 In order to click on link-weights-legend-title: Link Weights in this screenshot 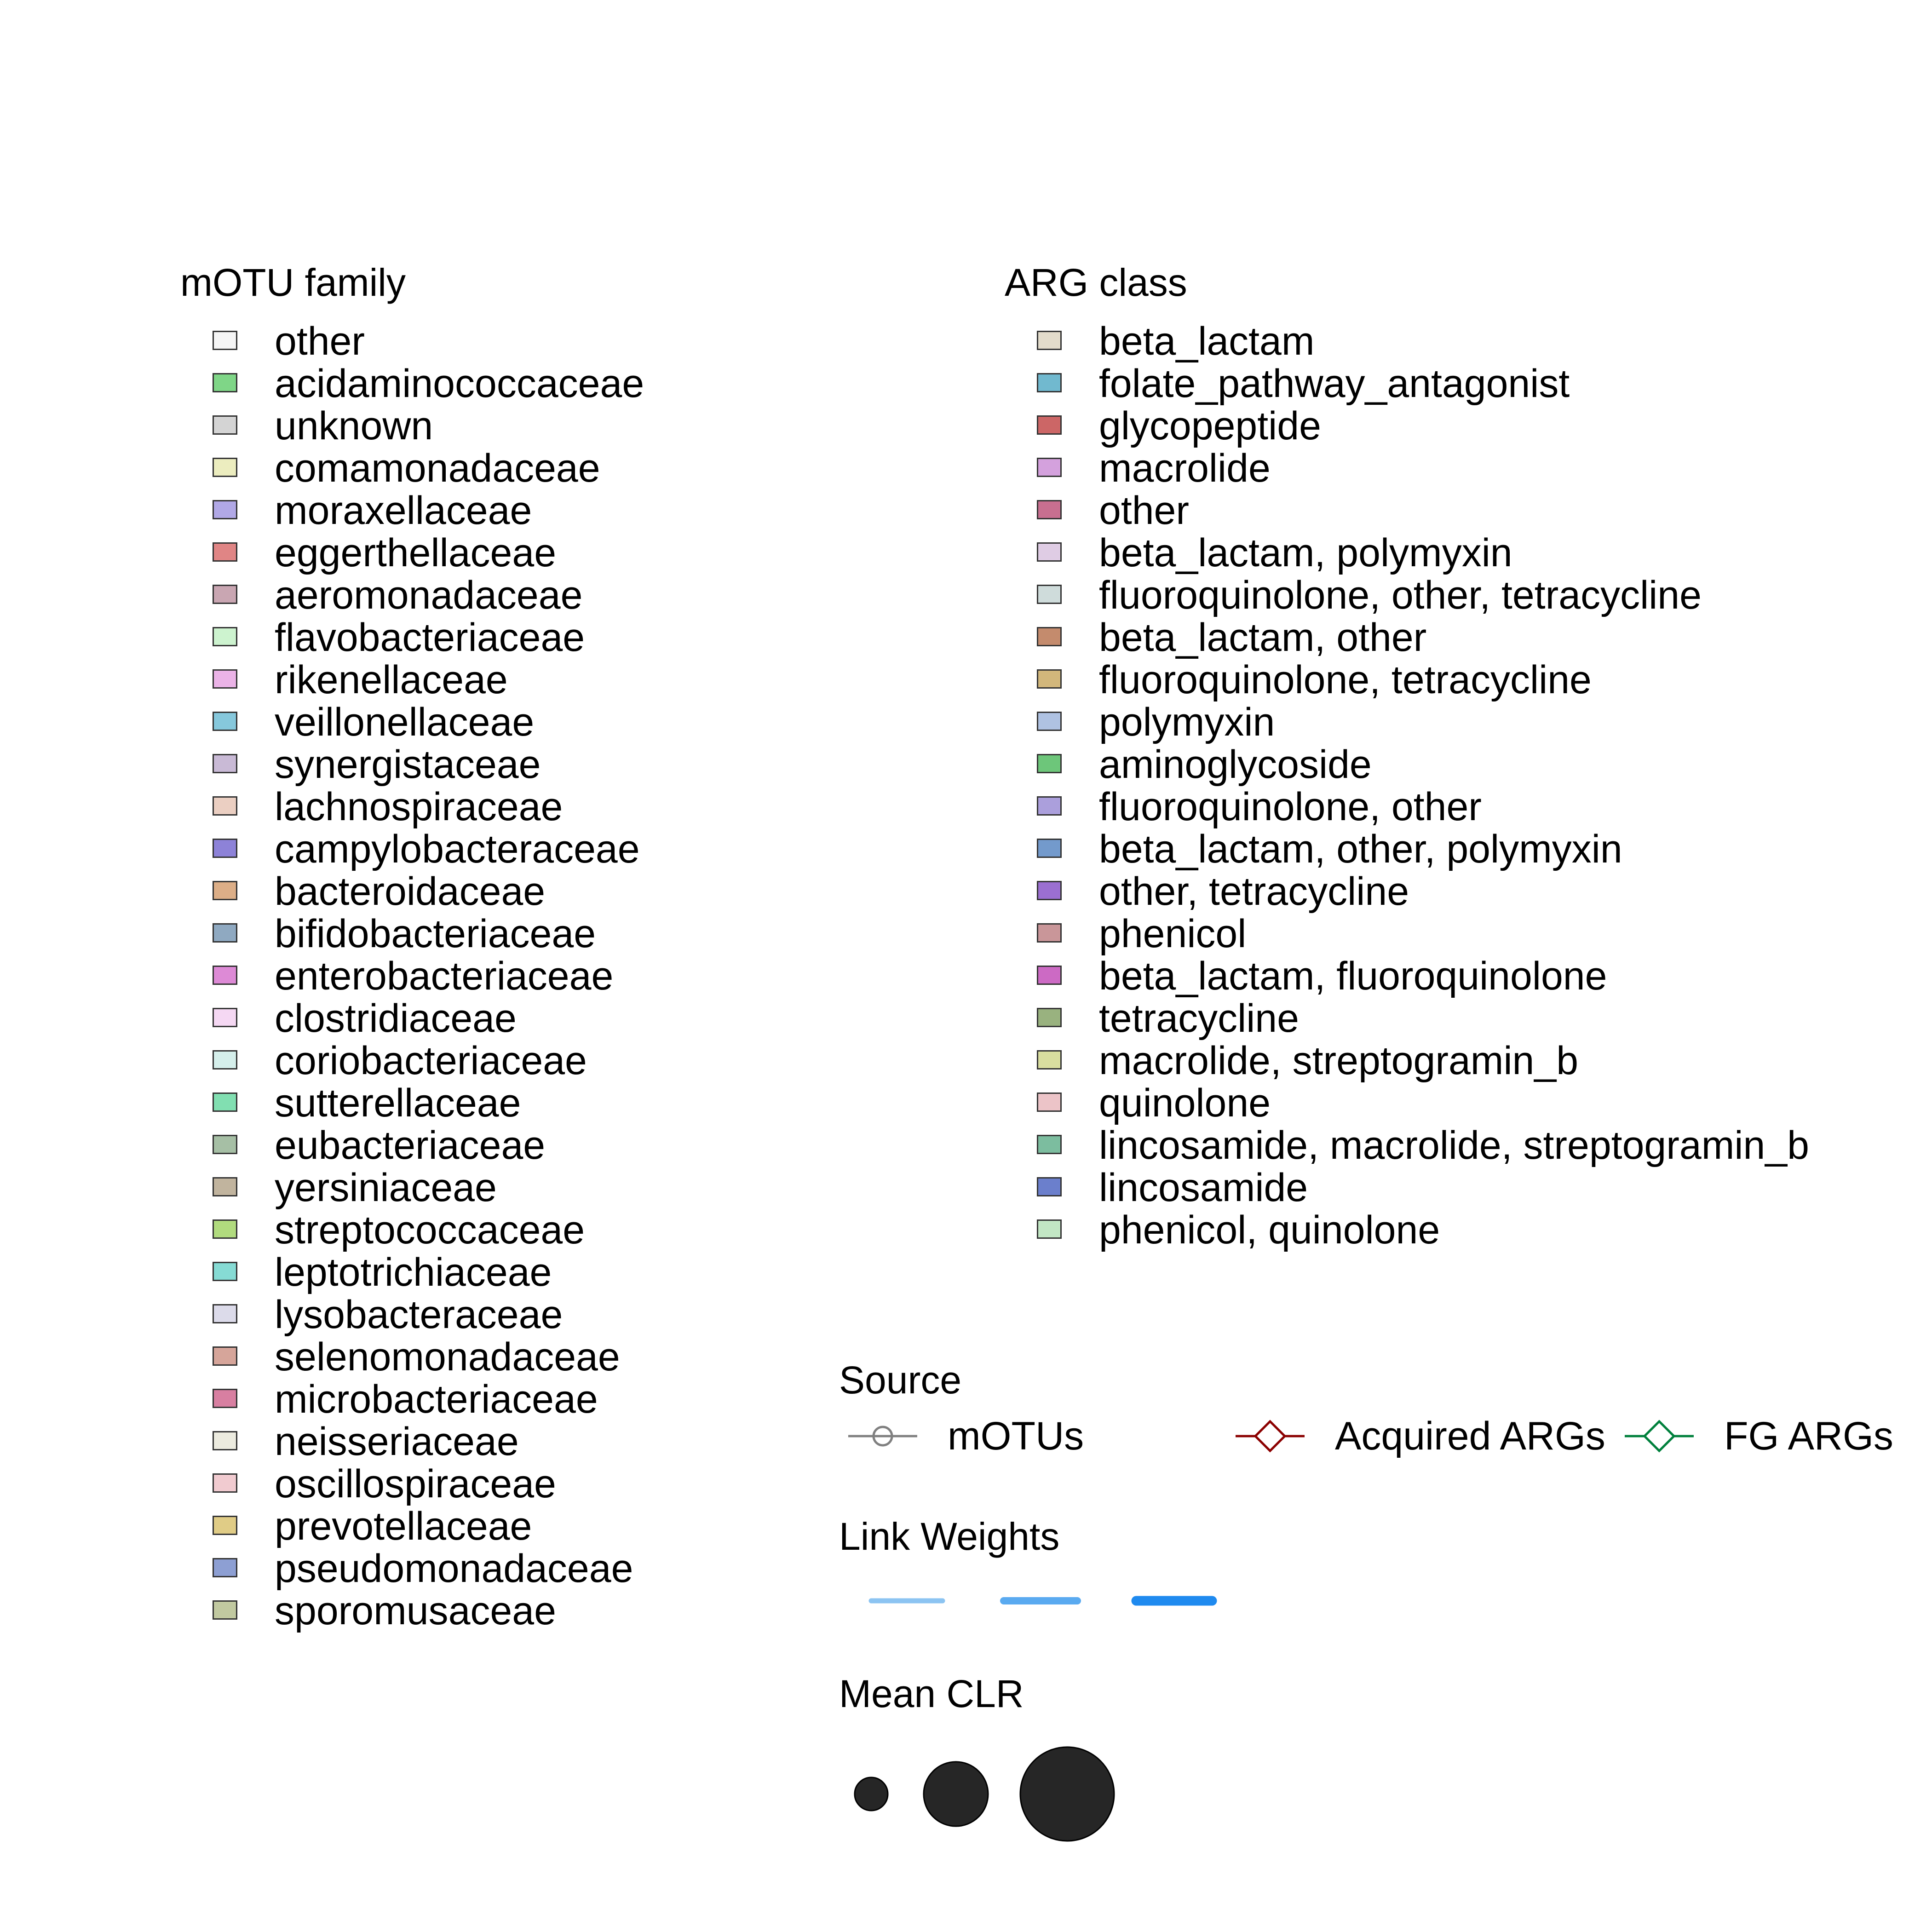, I will do `click(949, 1536)`.